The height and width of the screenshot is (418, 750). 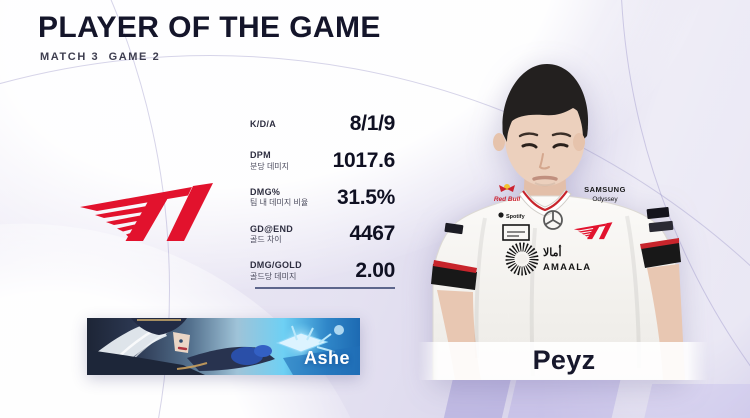 What do you see at coordinates (553, 220) in the screenshot?
I see `mercedes-logo-icon` at bounding box center [553, 220].